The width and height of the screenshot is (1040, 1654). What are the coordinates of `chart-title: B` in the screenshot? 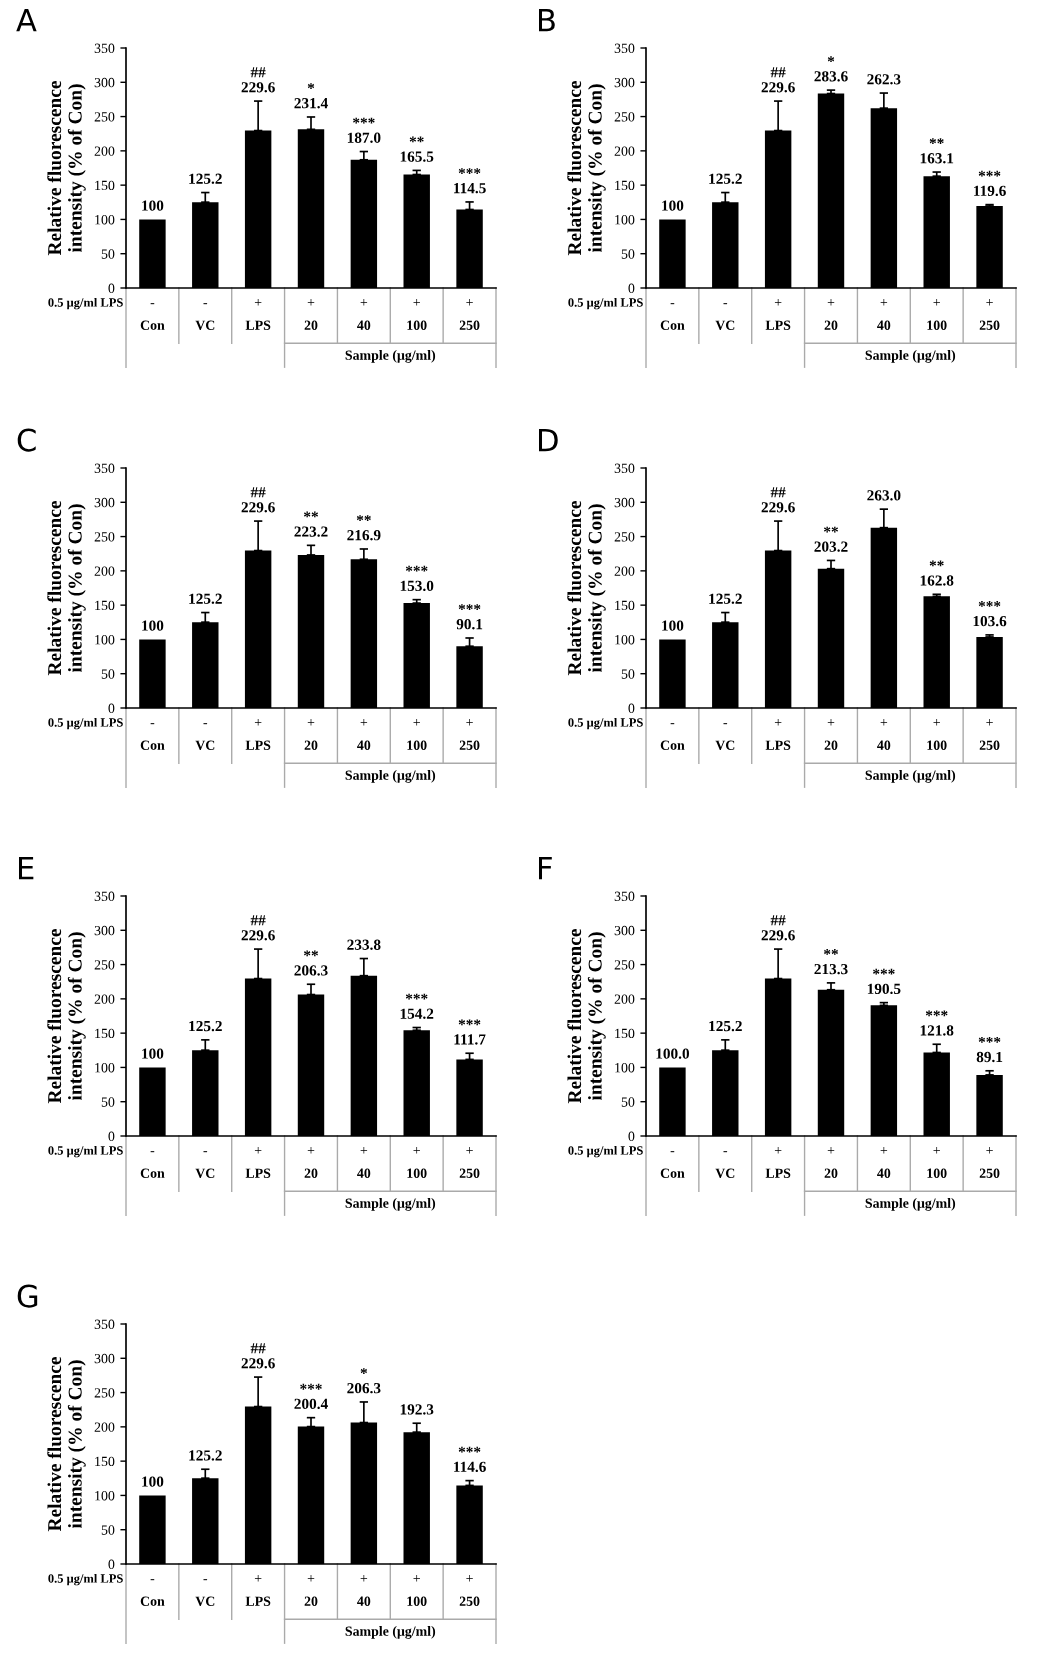 It's located at (547, 20).